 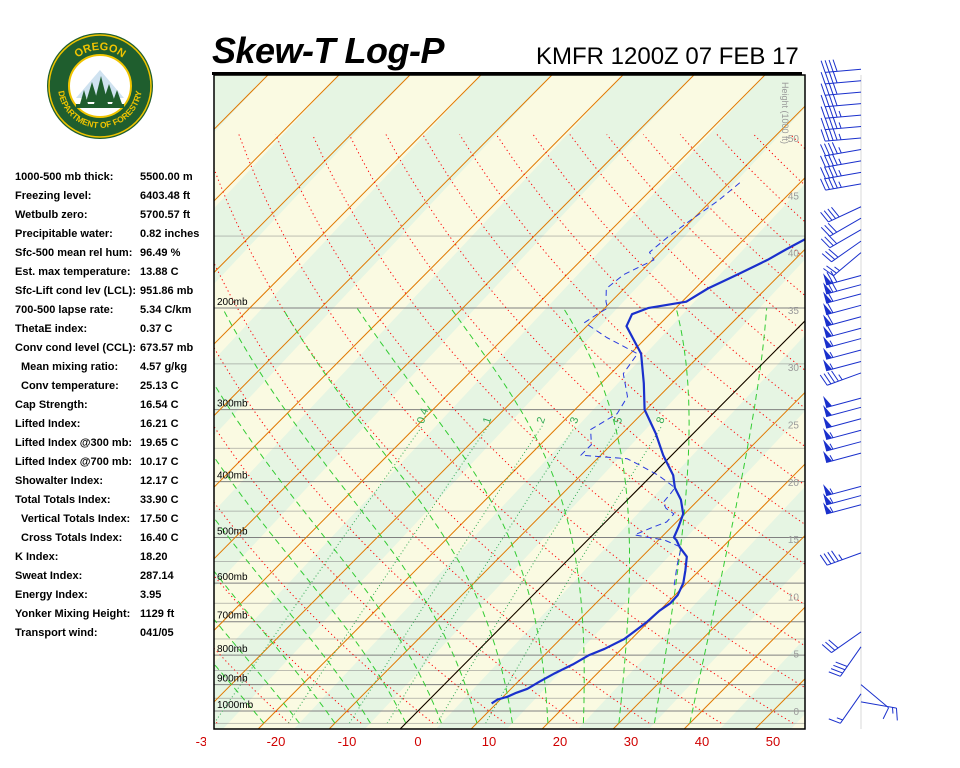 I want to click on index-label: Total Totals Index:, so click(x=63, y=500).